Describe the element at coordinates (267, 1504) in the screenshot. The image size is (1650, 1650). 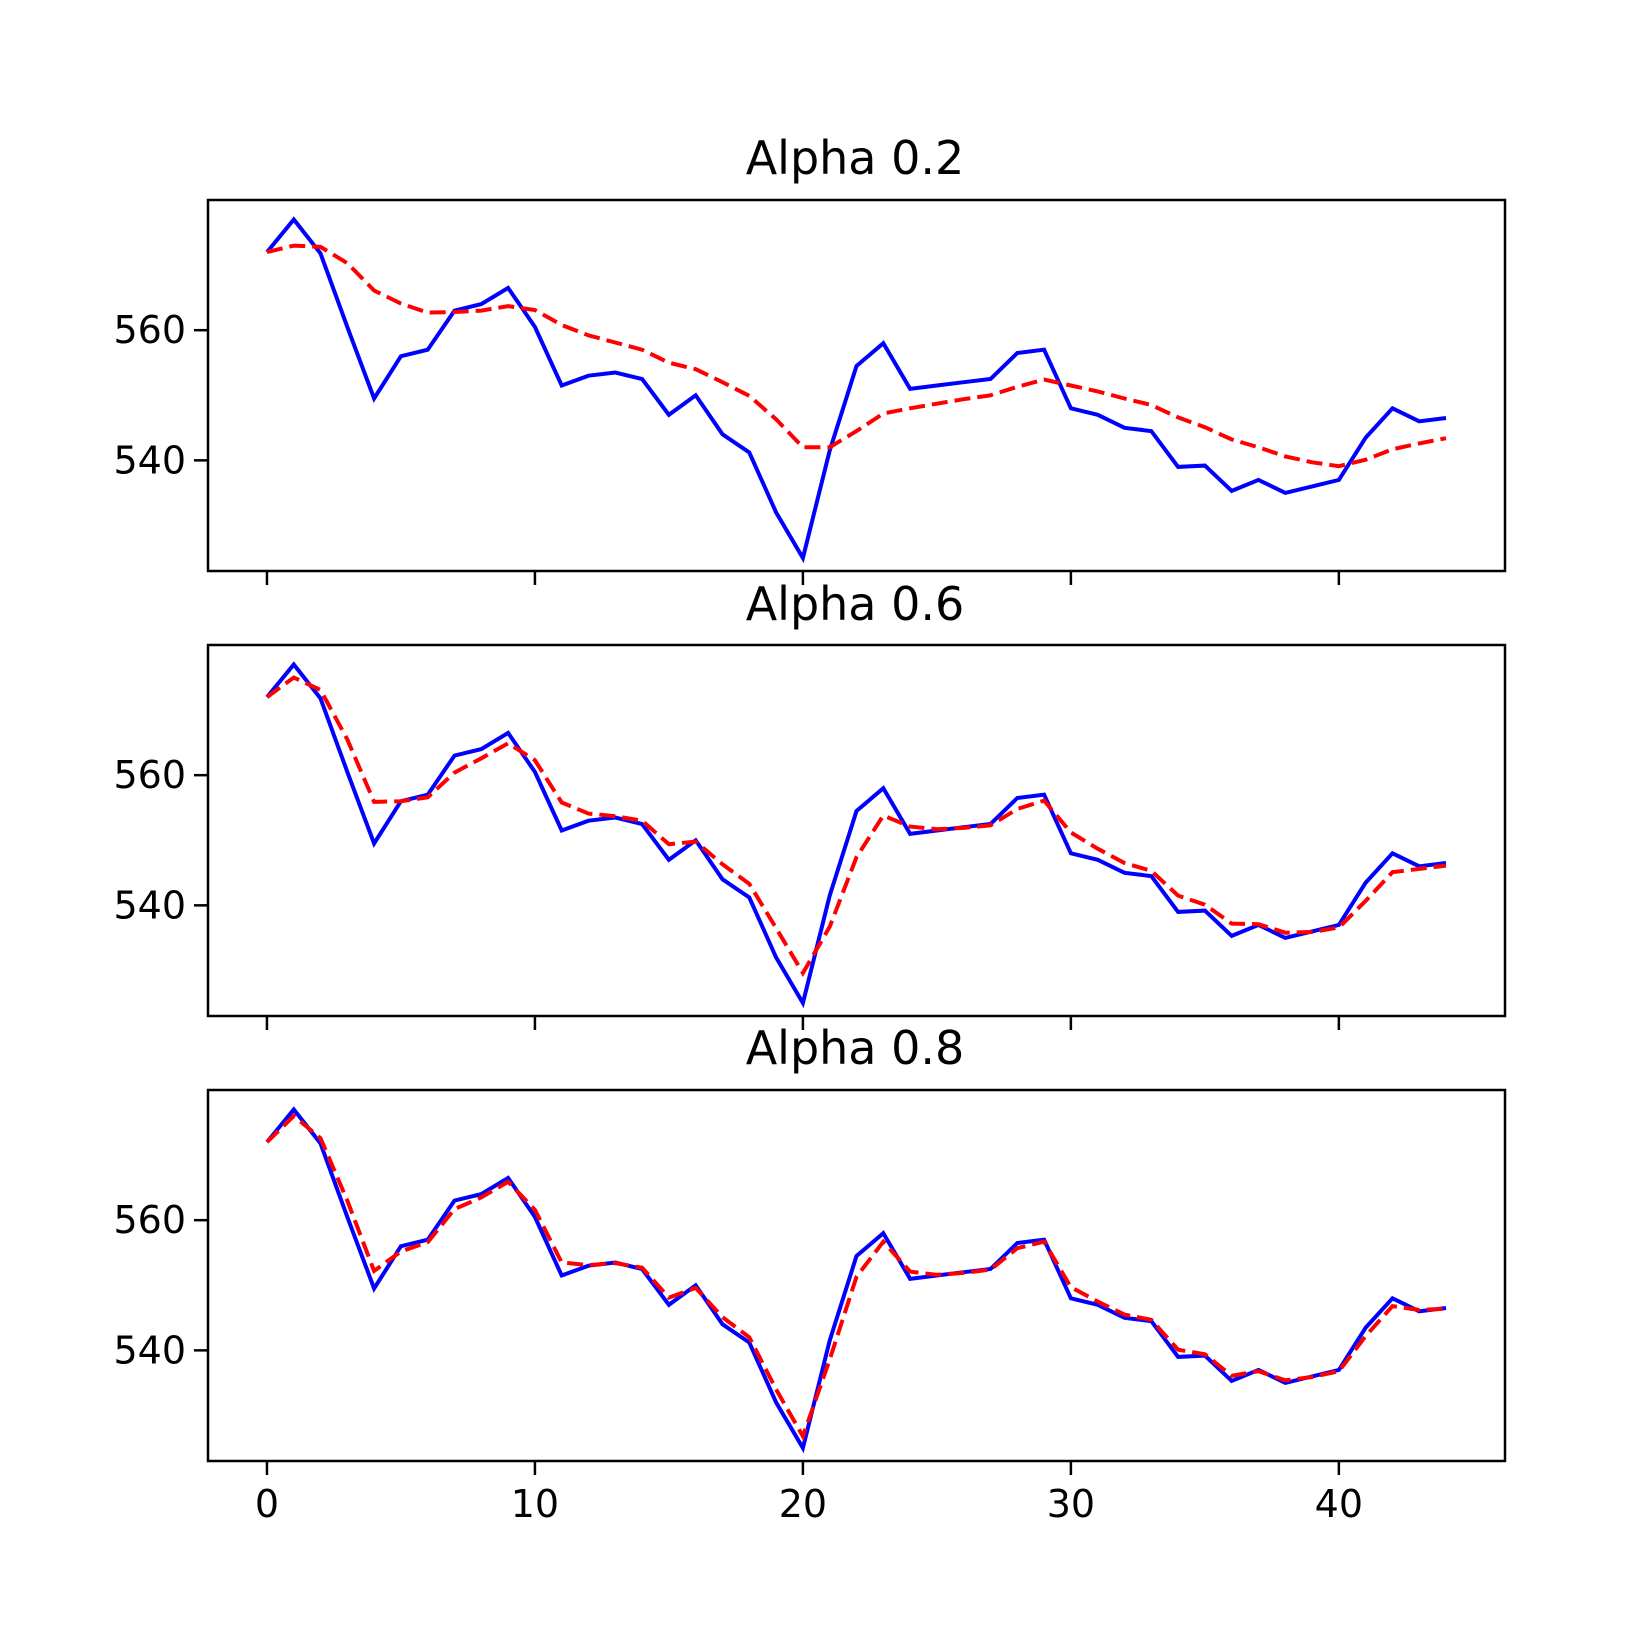
I see `xtick-label: 0` at that location.